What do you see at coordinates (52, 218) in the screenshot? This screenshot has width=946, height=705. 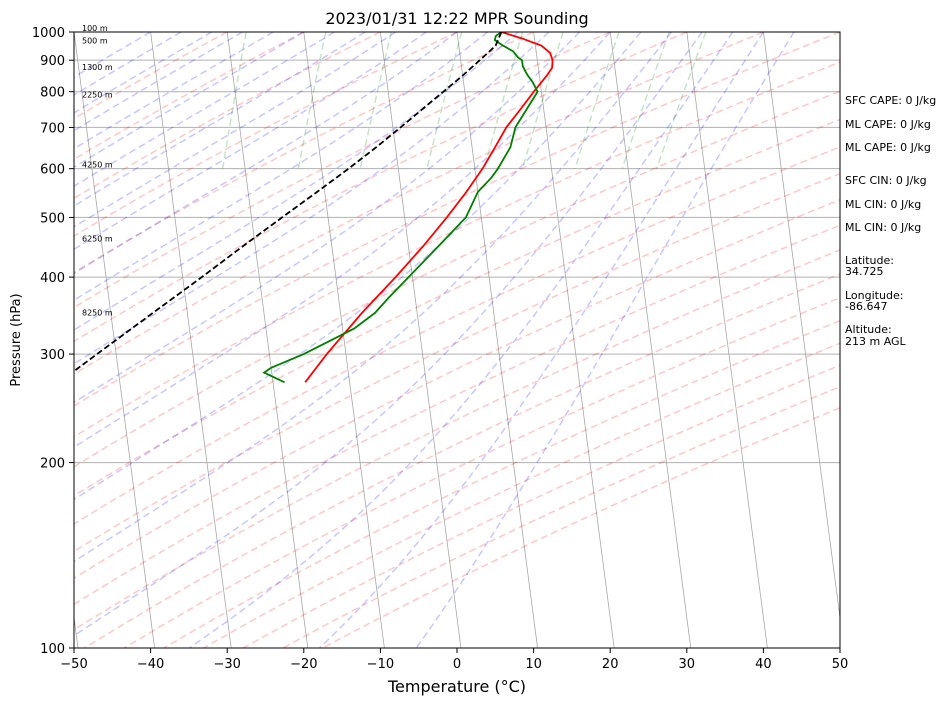 I see `y-tick-label: 500` at bounding box center [52, 218].